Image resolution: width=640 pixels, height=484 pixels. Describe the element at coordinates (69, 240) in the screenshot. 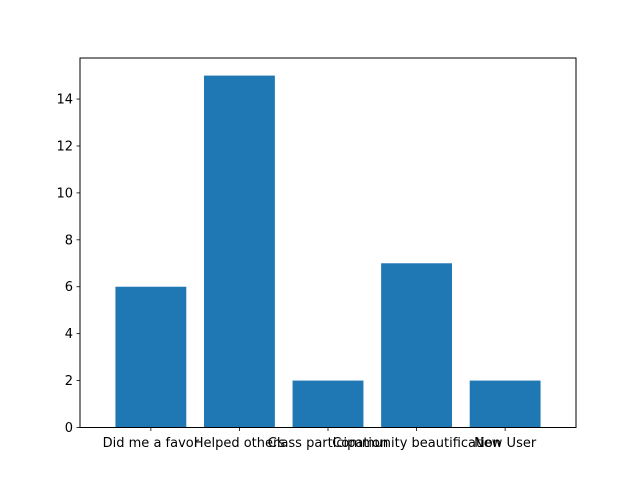

I see `y-tick-label-4: 8` at that location.